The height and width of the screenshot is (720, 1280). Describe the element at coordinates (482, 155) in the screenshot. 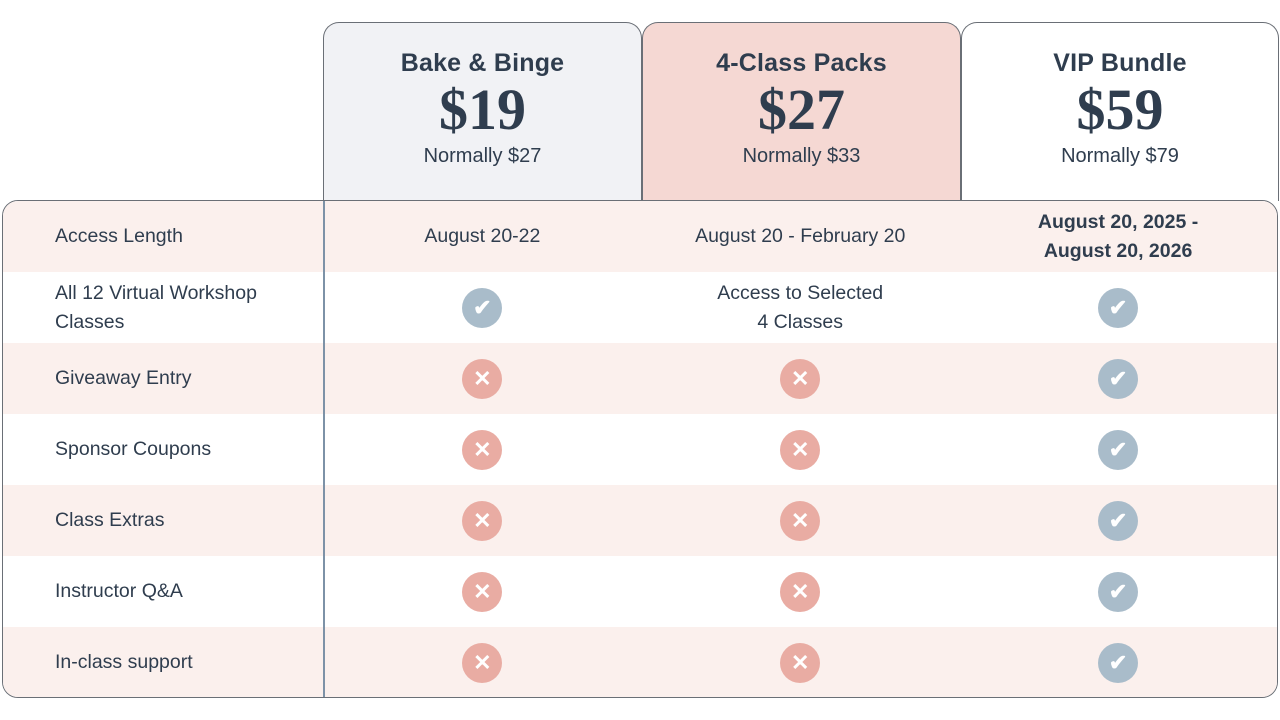

I see `plan-normal-price: Normally $27` at that location.